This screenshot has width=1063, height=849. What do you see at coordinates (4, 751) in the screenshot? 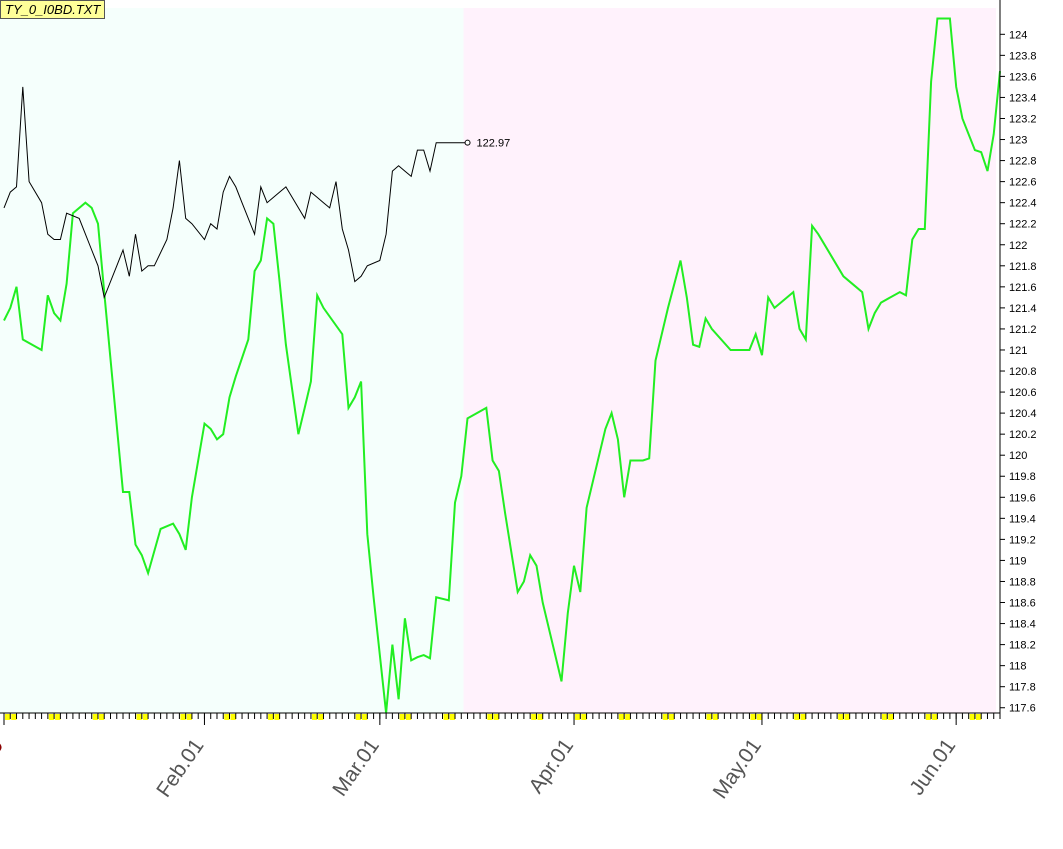
I see `x-tick-label: 19` at bounding box center [4, 751].